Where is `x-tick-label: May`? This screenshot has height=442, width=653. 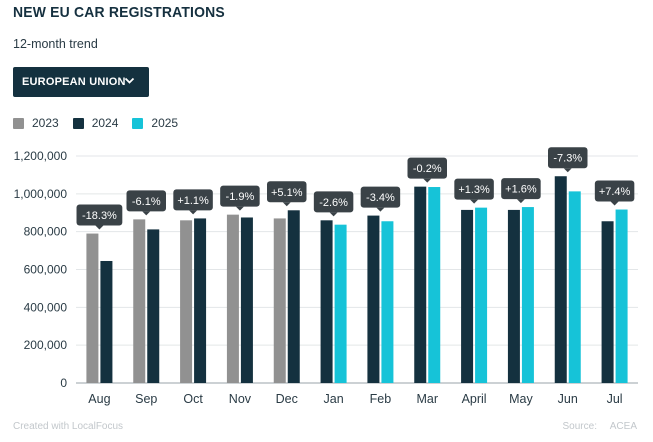 x-tick-label: May is located at coordinates (521, 399).